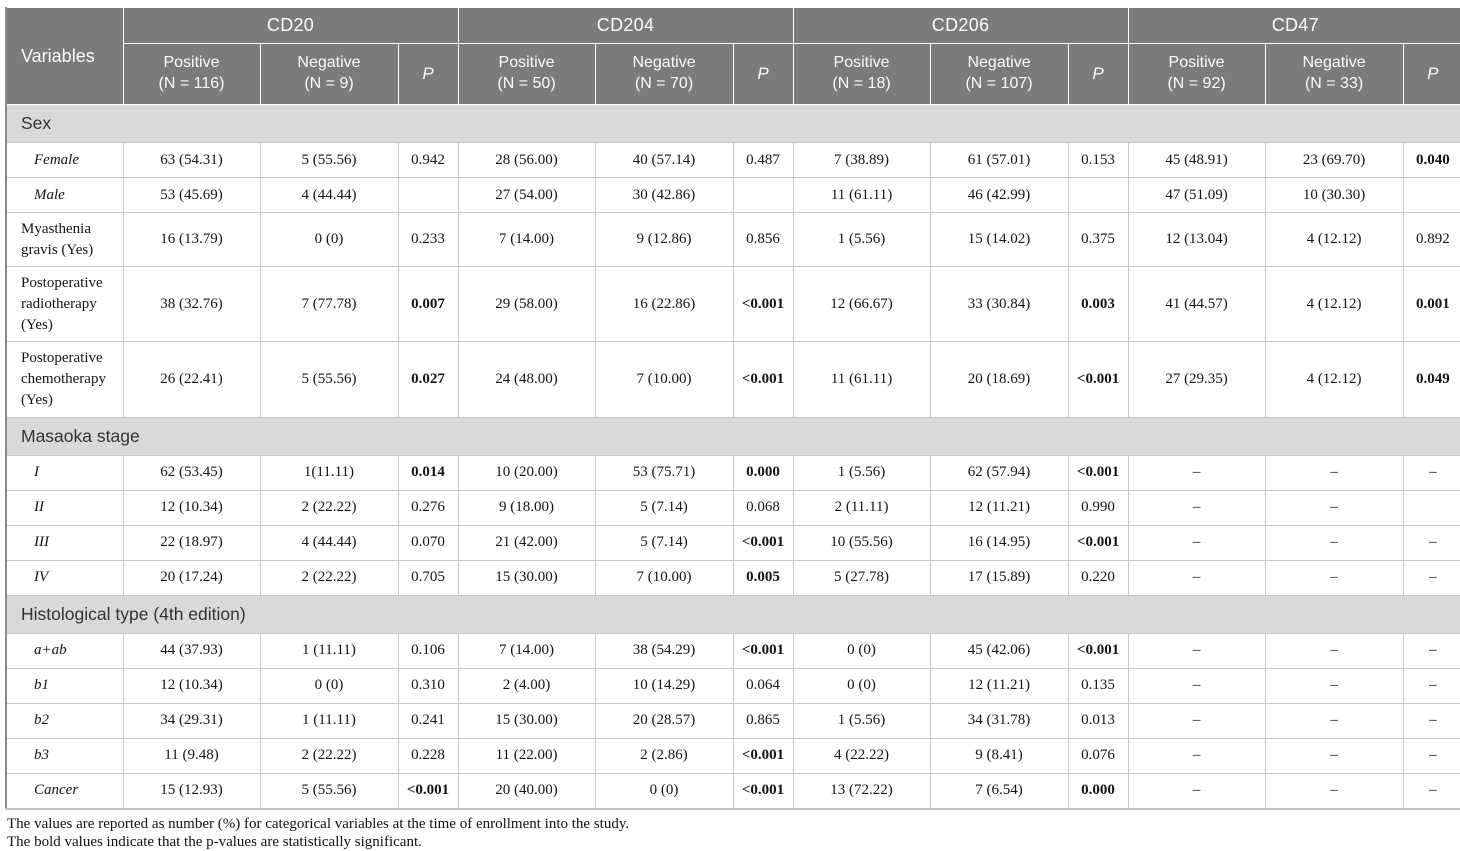  Describe the element at coordinates (191, 195) in the screenshot. I see `count-cell: 53 (45.69)` at that location.